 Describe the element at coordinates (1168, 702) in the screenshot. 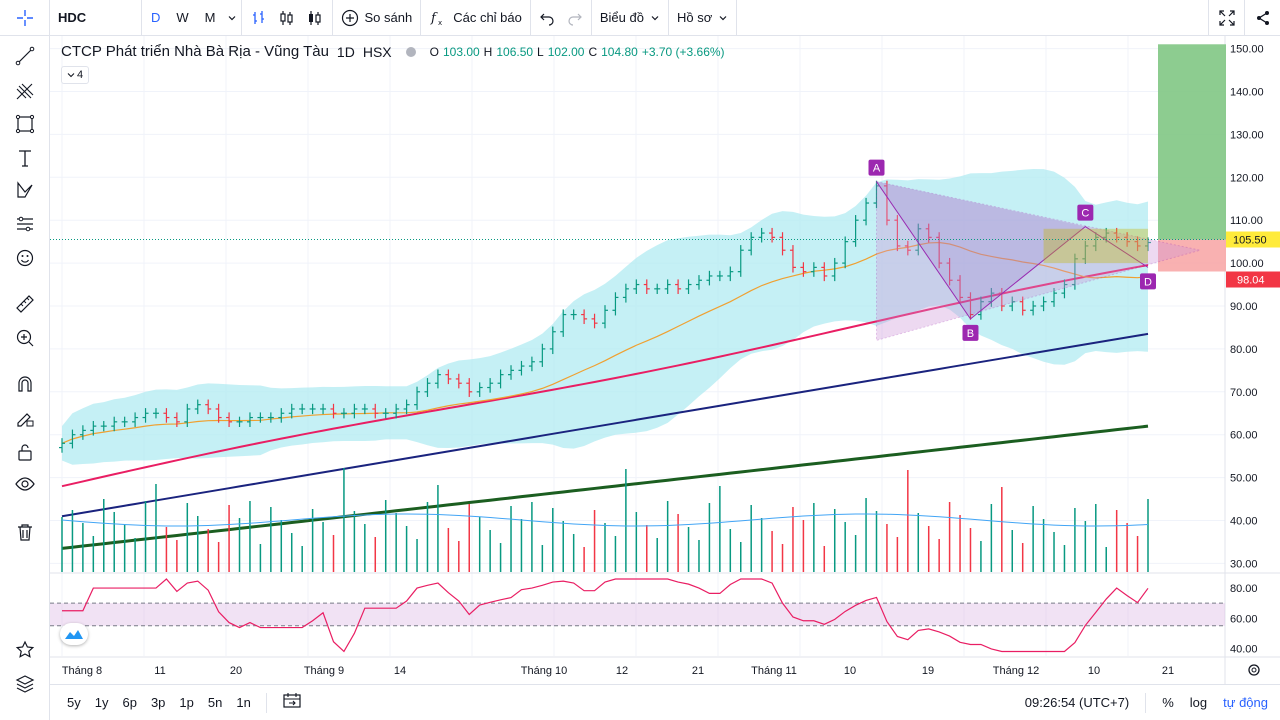

I see `percent-scale-toggle: %` at that location.